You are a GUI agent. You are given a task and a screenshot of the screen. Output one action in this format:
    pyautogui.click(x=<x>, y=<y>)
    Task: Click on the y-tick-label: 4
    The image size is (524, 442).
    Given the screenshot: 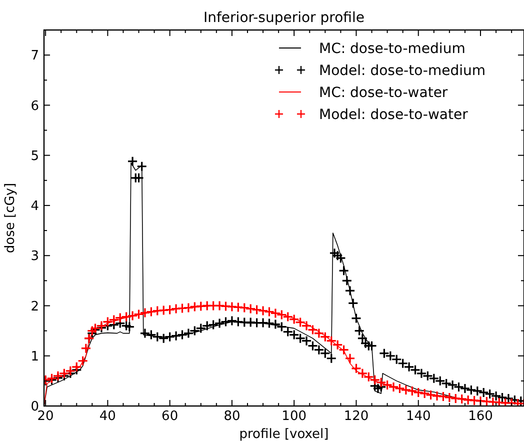 What is the action you would take?
    pyautogui.click(x=34, y=206)
    